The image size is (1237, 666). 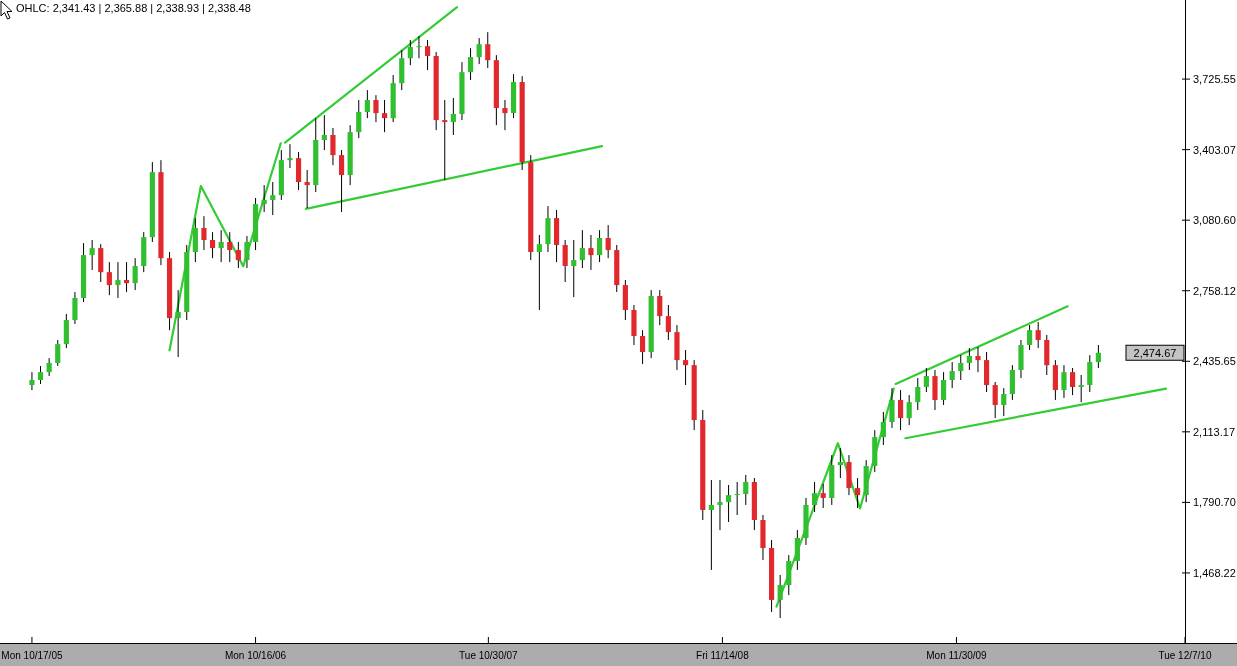 I want to click on annotation: OHLC: 2,341.43 | 2,365.88 | 2,338.93 | 2,338.48, so click(x=133, y=8).